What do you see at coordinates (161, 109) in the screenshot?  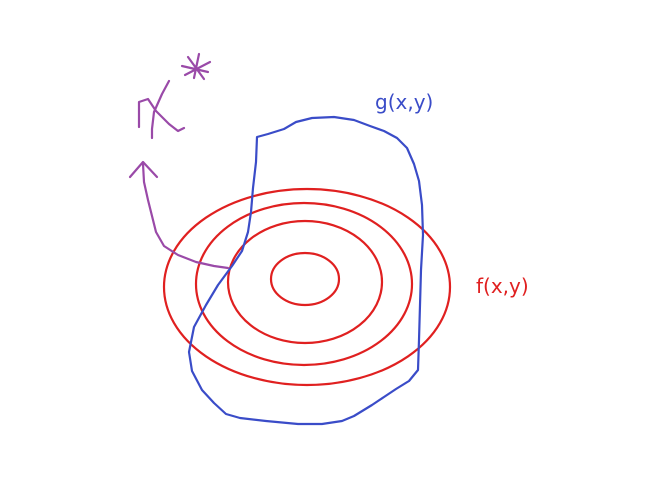 I see `x-letter-mark` at bounding box center [161, 109].